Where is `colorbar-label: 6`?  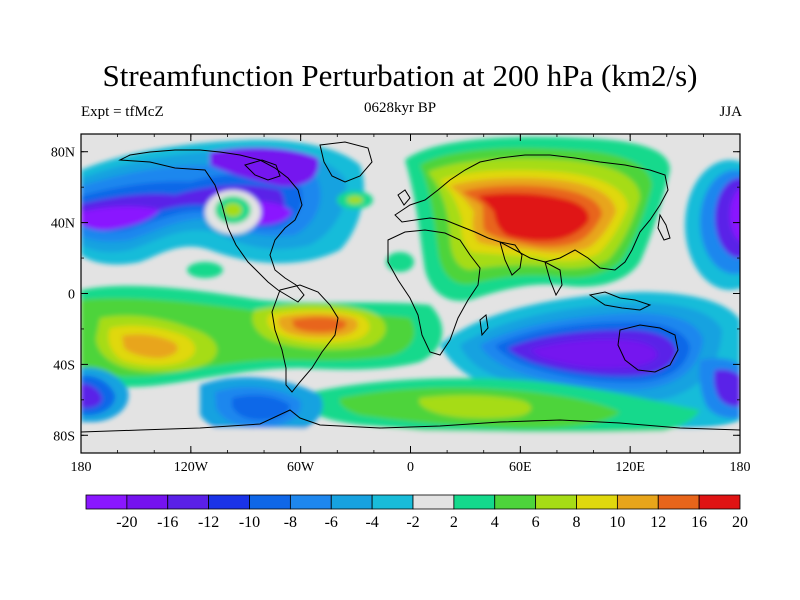 colorbar-label: 6 is located at coordinates (536, 522).